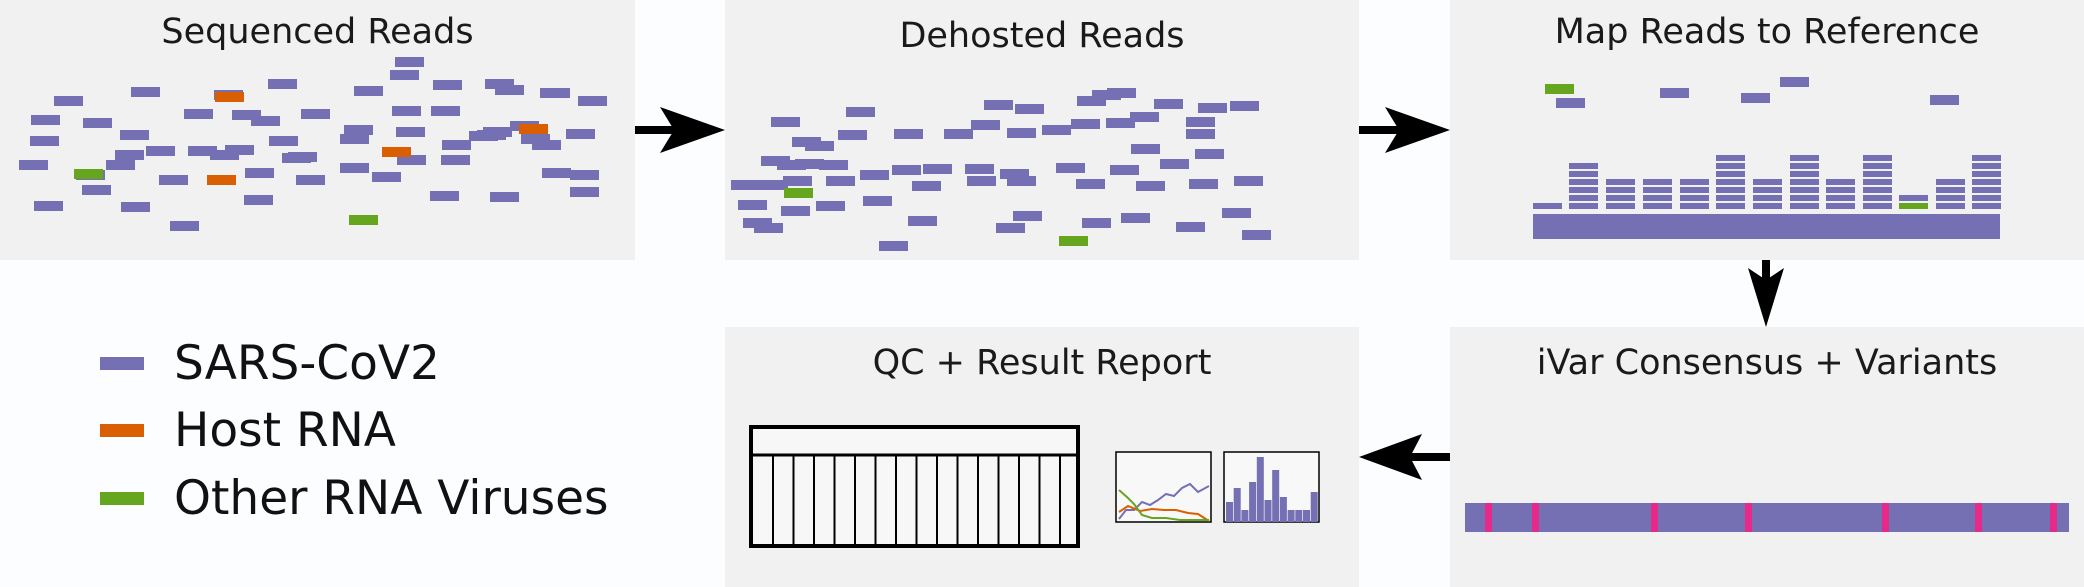 The width and height of the screenshot is (2084, 587). What do you see at coordinates (1766, 293) in the screenshot?
I see `arrow-down-icon` at bounding box center [1766, 293].